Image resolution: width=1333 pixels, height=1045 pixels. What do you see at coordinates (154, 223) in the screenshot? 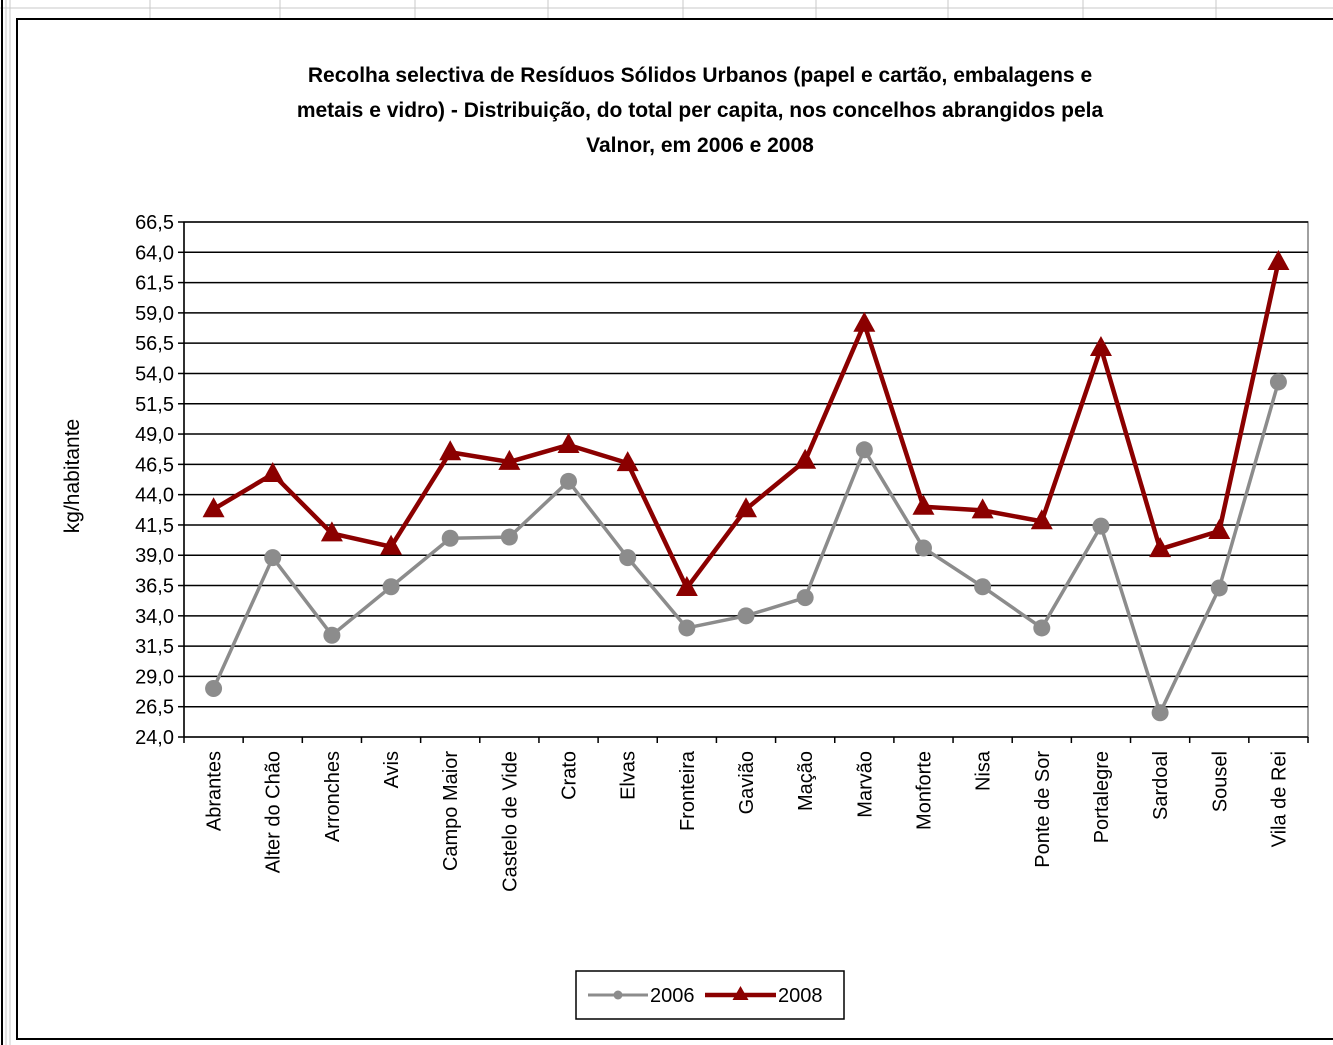
I see `y-tick-label: 66,5` at bounding box center [154, 223].